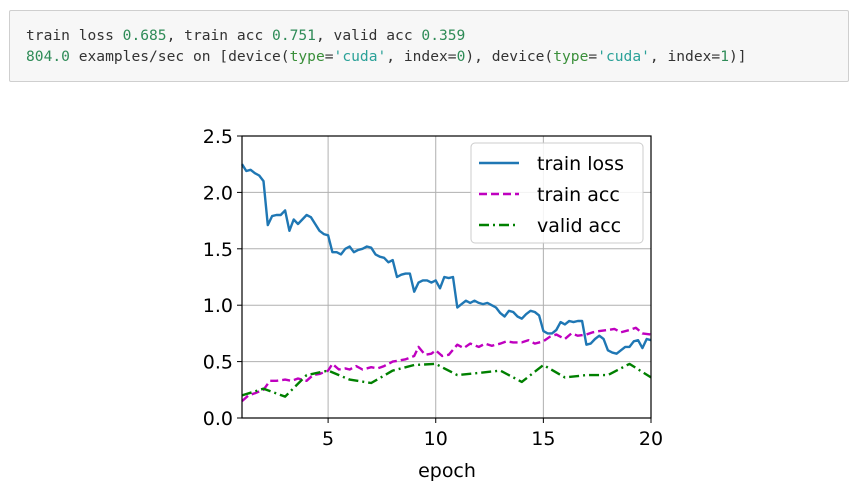 The width and height of the screenshot is (859, 501). I want to click on x-tick-label: 10, so click(436, 439).